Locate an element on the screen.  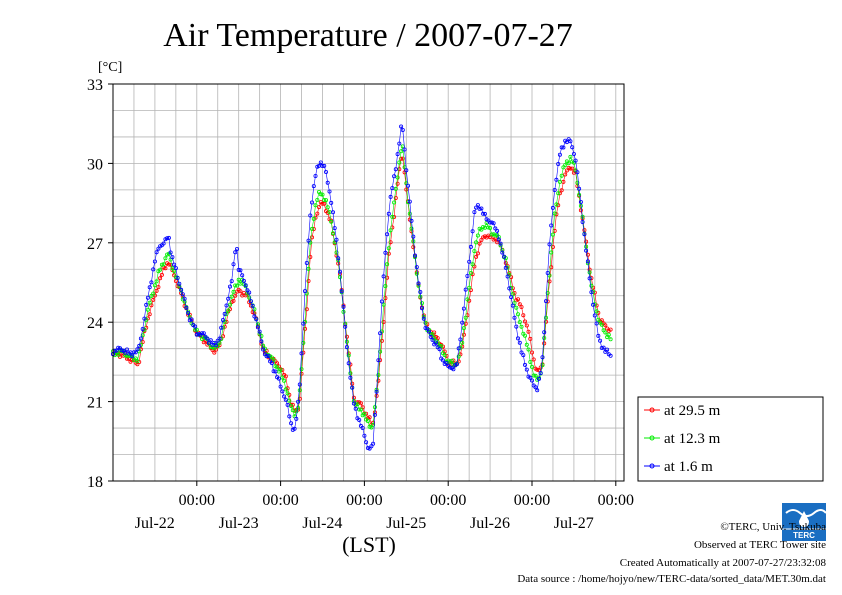
logo-text: TERC is located at coordinates (804, 535).